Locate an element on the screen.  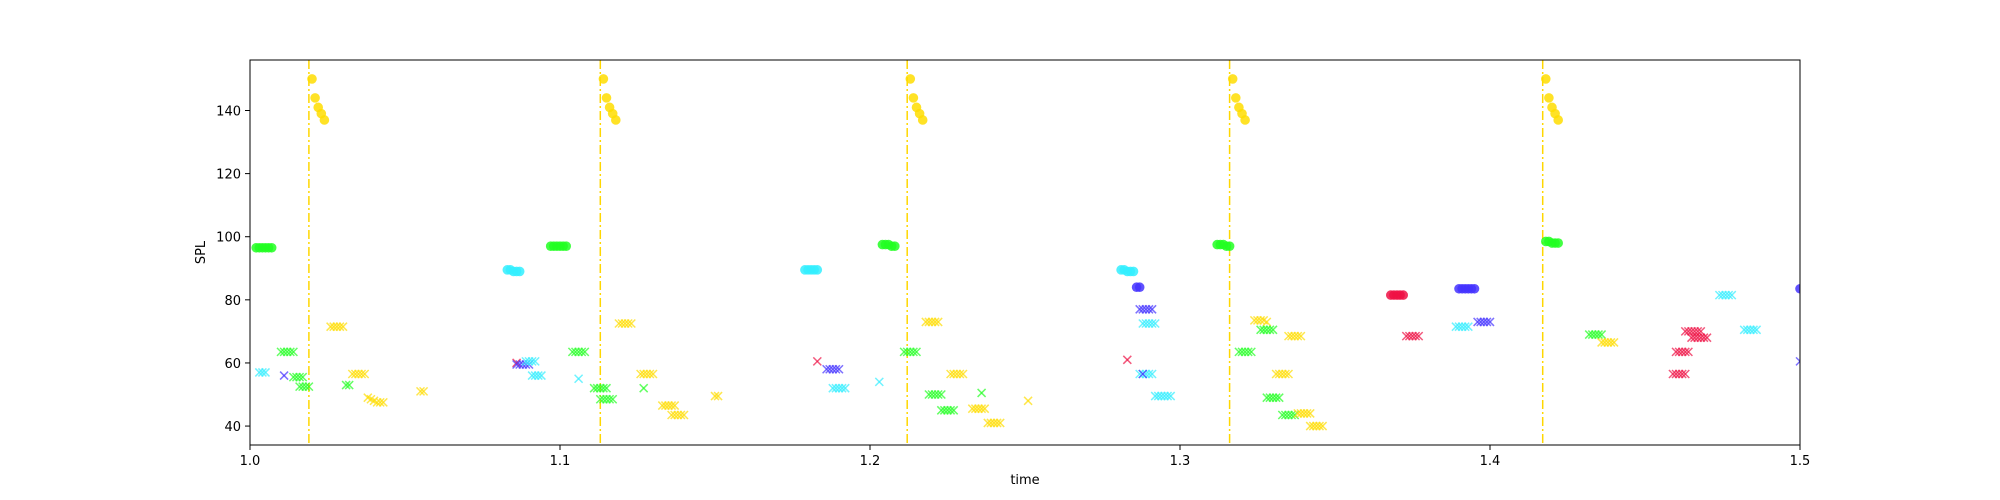
x-tick-label: 1.2 is located at coordinates (870, 461).